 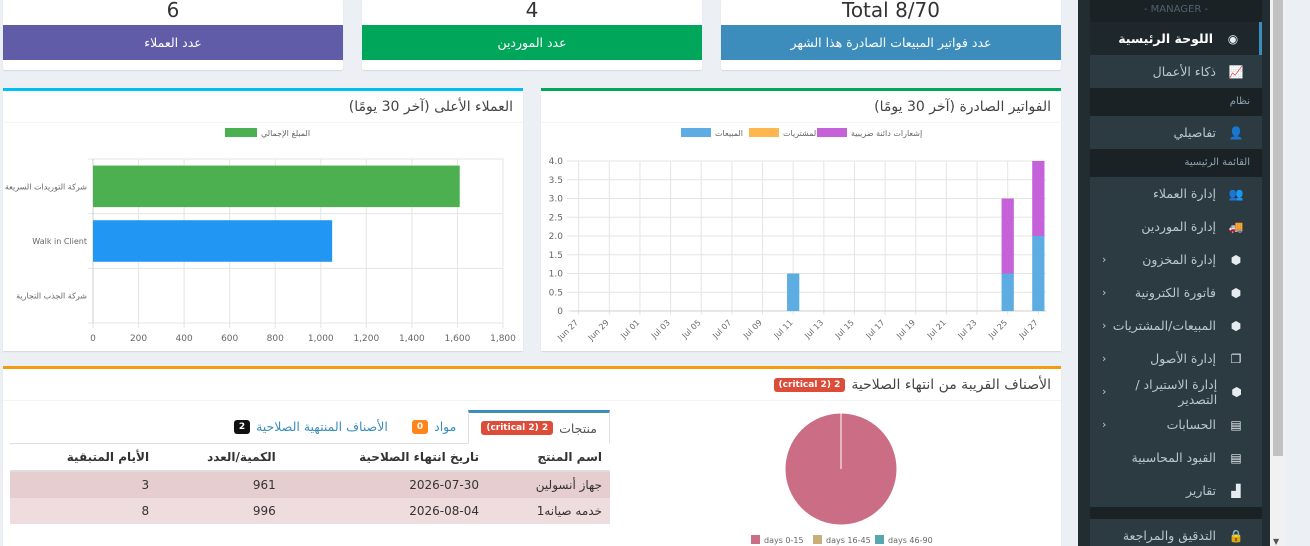 I want to click on sidebar-item: 🚚 إدارة الموردين, so click(x=1176, y=226).